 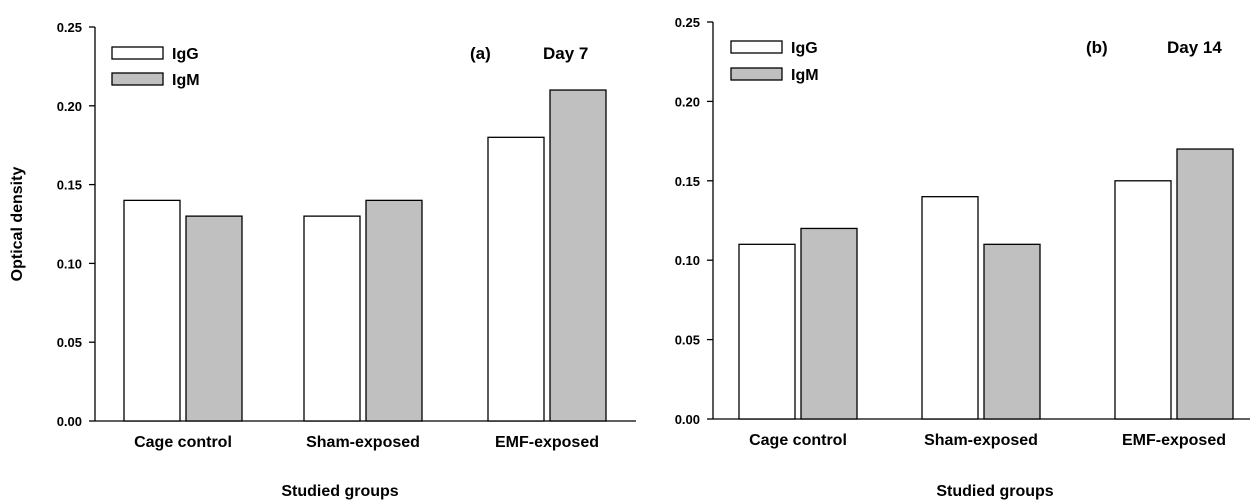 What do you see at coordinates (1097, 47) in the screenshot?
I see `panel-label: (b)` at bounding box center [1097, 47].